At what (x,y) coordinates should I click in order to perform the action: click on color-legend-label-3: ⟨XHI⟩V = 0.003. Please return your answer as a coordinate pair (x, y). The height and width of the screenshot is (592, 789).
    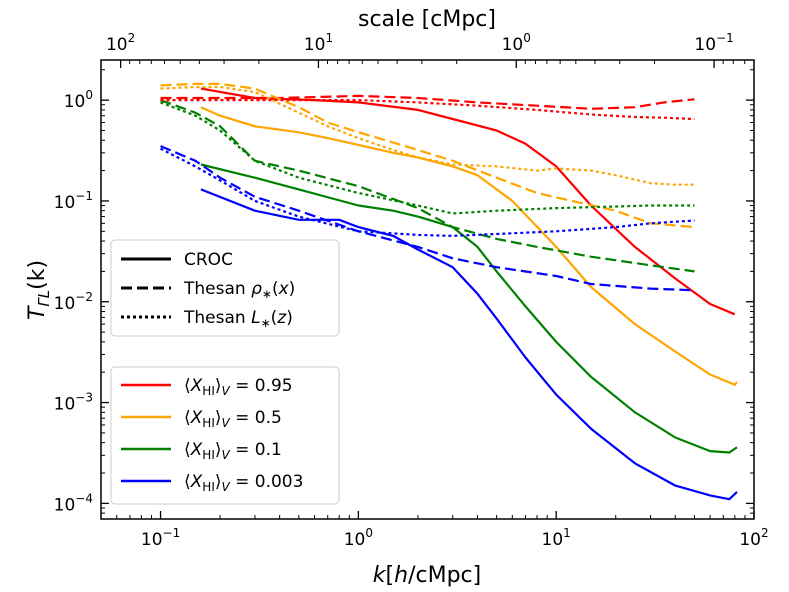
    Looking at the image, I should click on (243, 483).